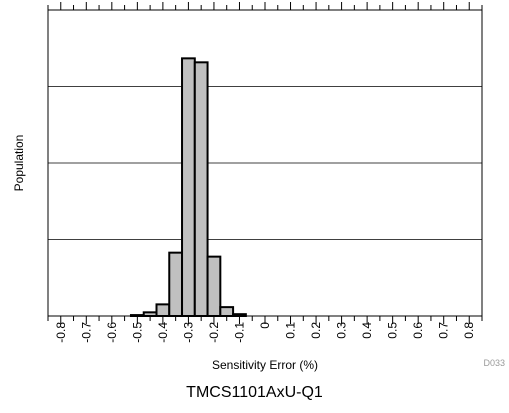 Image resolution: width=509 pixels, height=413 pixels. What do you see at coordinates (393, 330) in the screenshot?
I see `x-tick-label: 0.5` at bounding box center [393, 330].